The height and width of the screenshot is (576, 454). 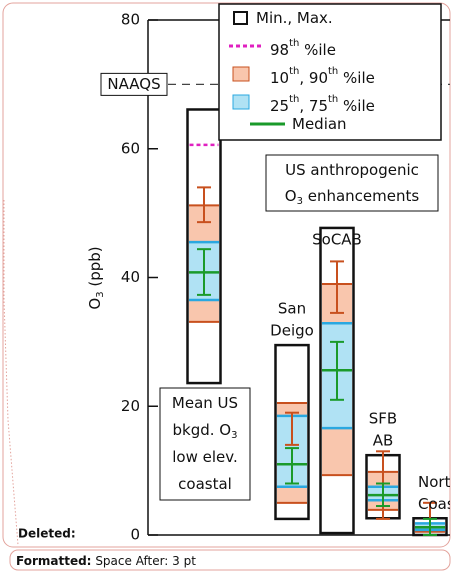 I want to click on connector, so click(x=11, y=372).